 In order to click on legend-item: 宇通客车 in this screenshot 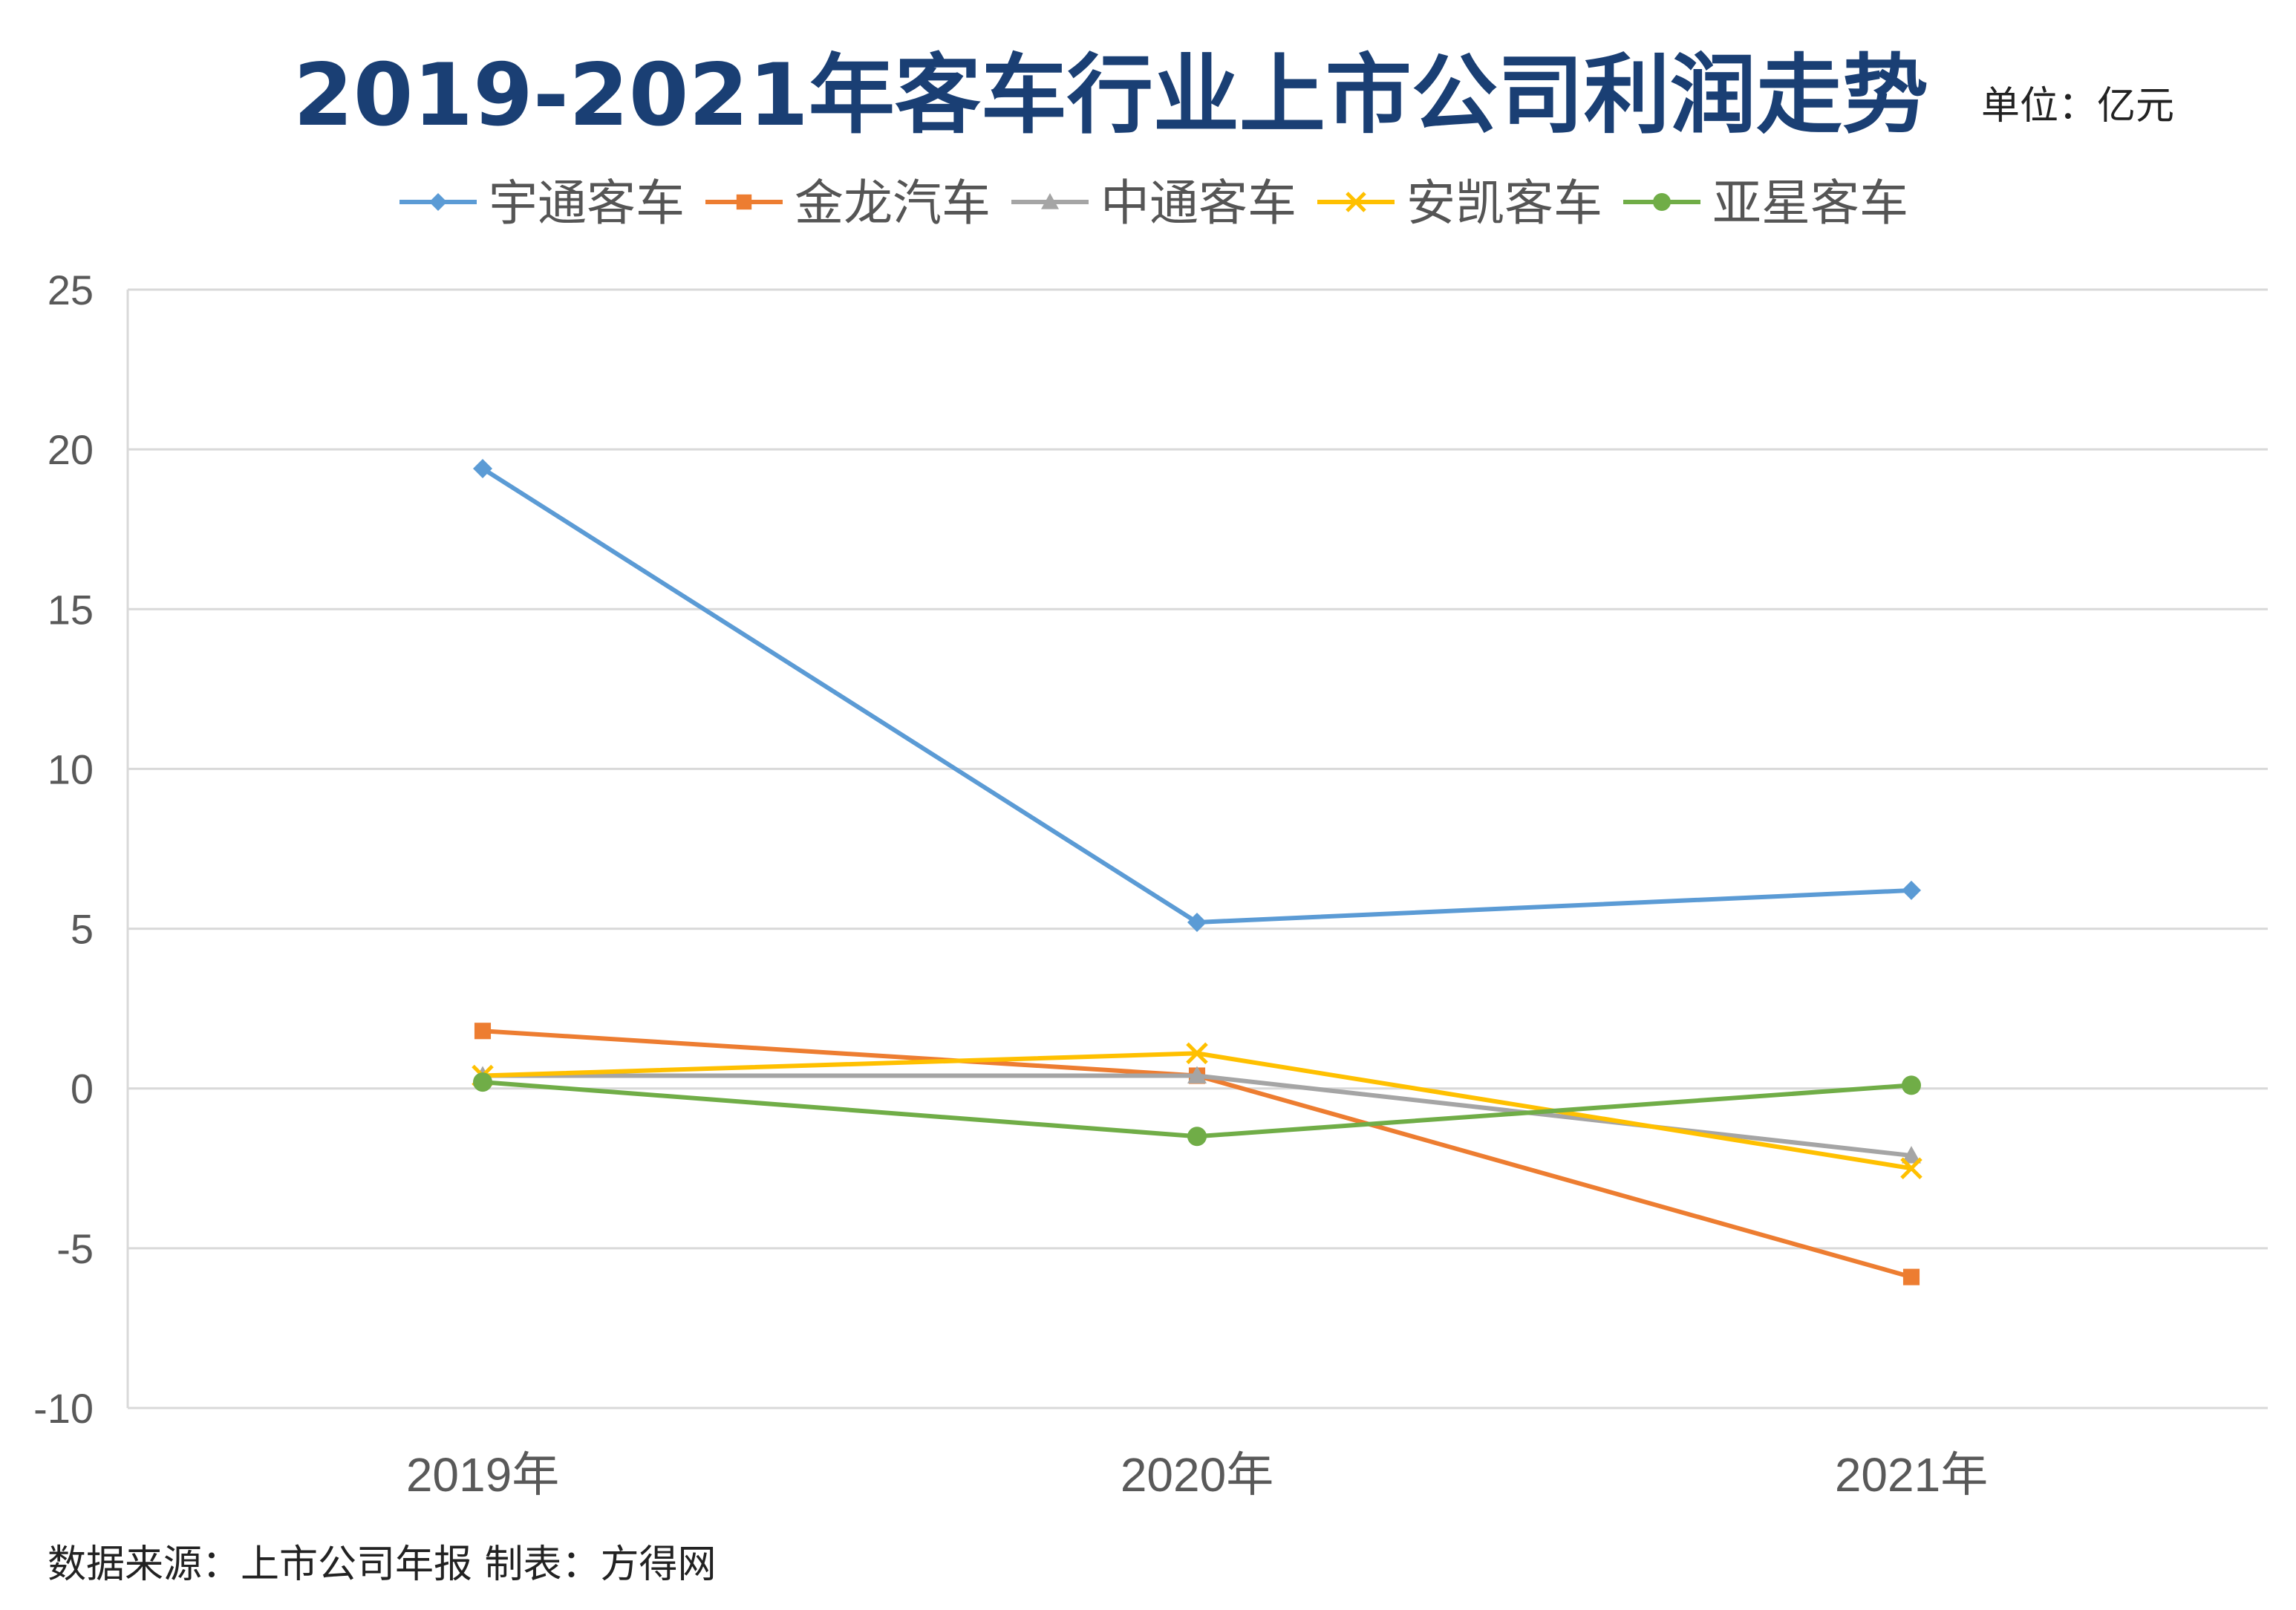, I will do `click(542, 203)`.